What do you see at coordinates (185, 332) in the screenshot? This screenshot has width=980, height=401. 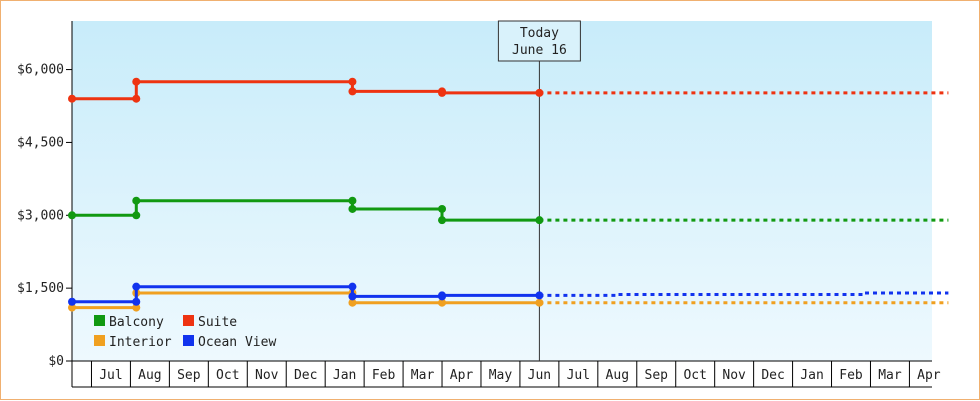 I see `legend: Balcony Suite Interior Ocean View` at bounding box center [185, 332].